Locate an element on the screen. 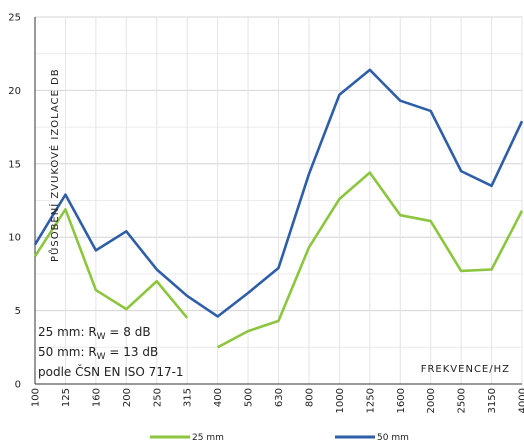  rating-50mm: 50 mm: RW = 13 dB is located at coordinates (98, 353).